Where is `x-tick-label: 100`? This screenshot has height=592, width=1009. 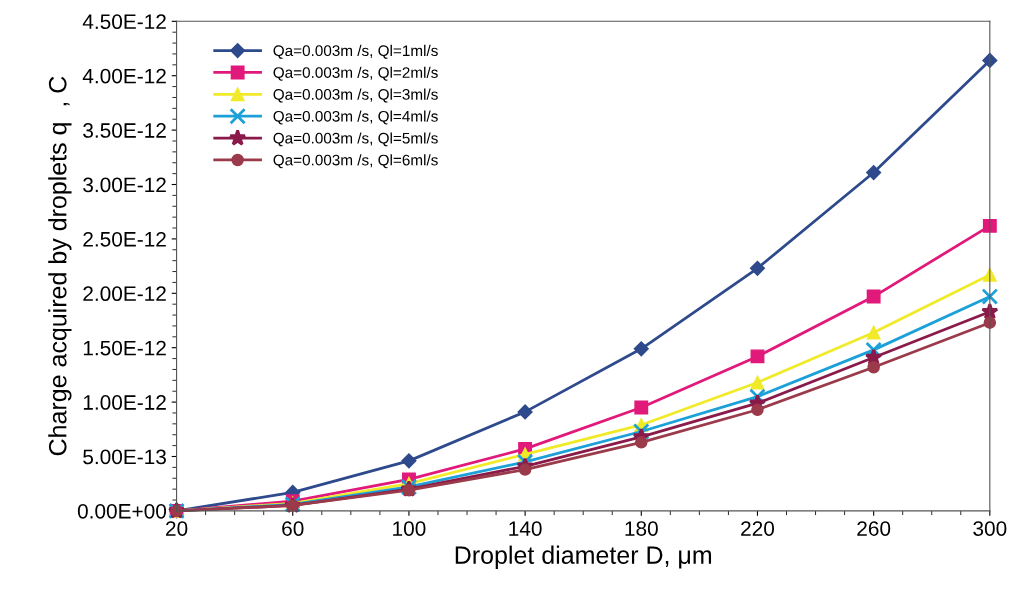 x-tick-label: 100 is located at coordinates (409, 528).